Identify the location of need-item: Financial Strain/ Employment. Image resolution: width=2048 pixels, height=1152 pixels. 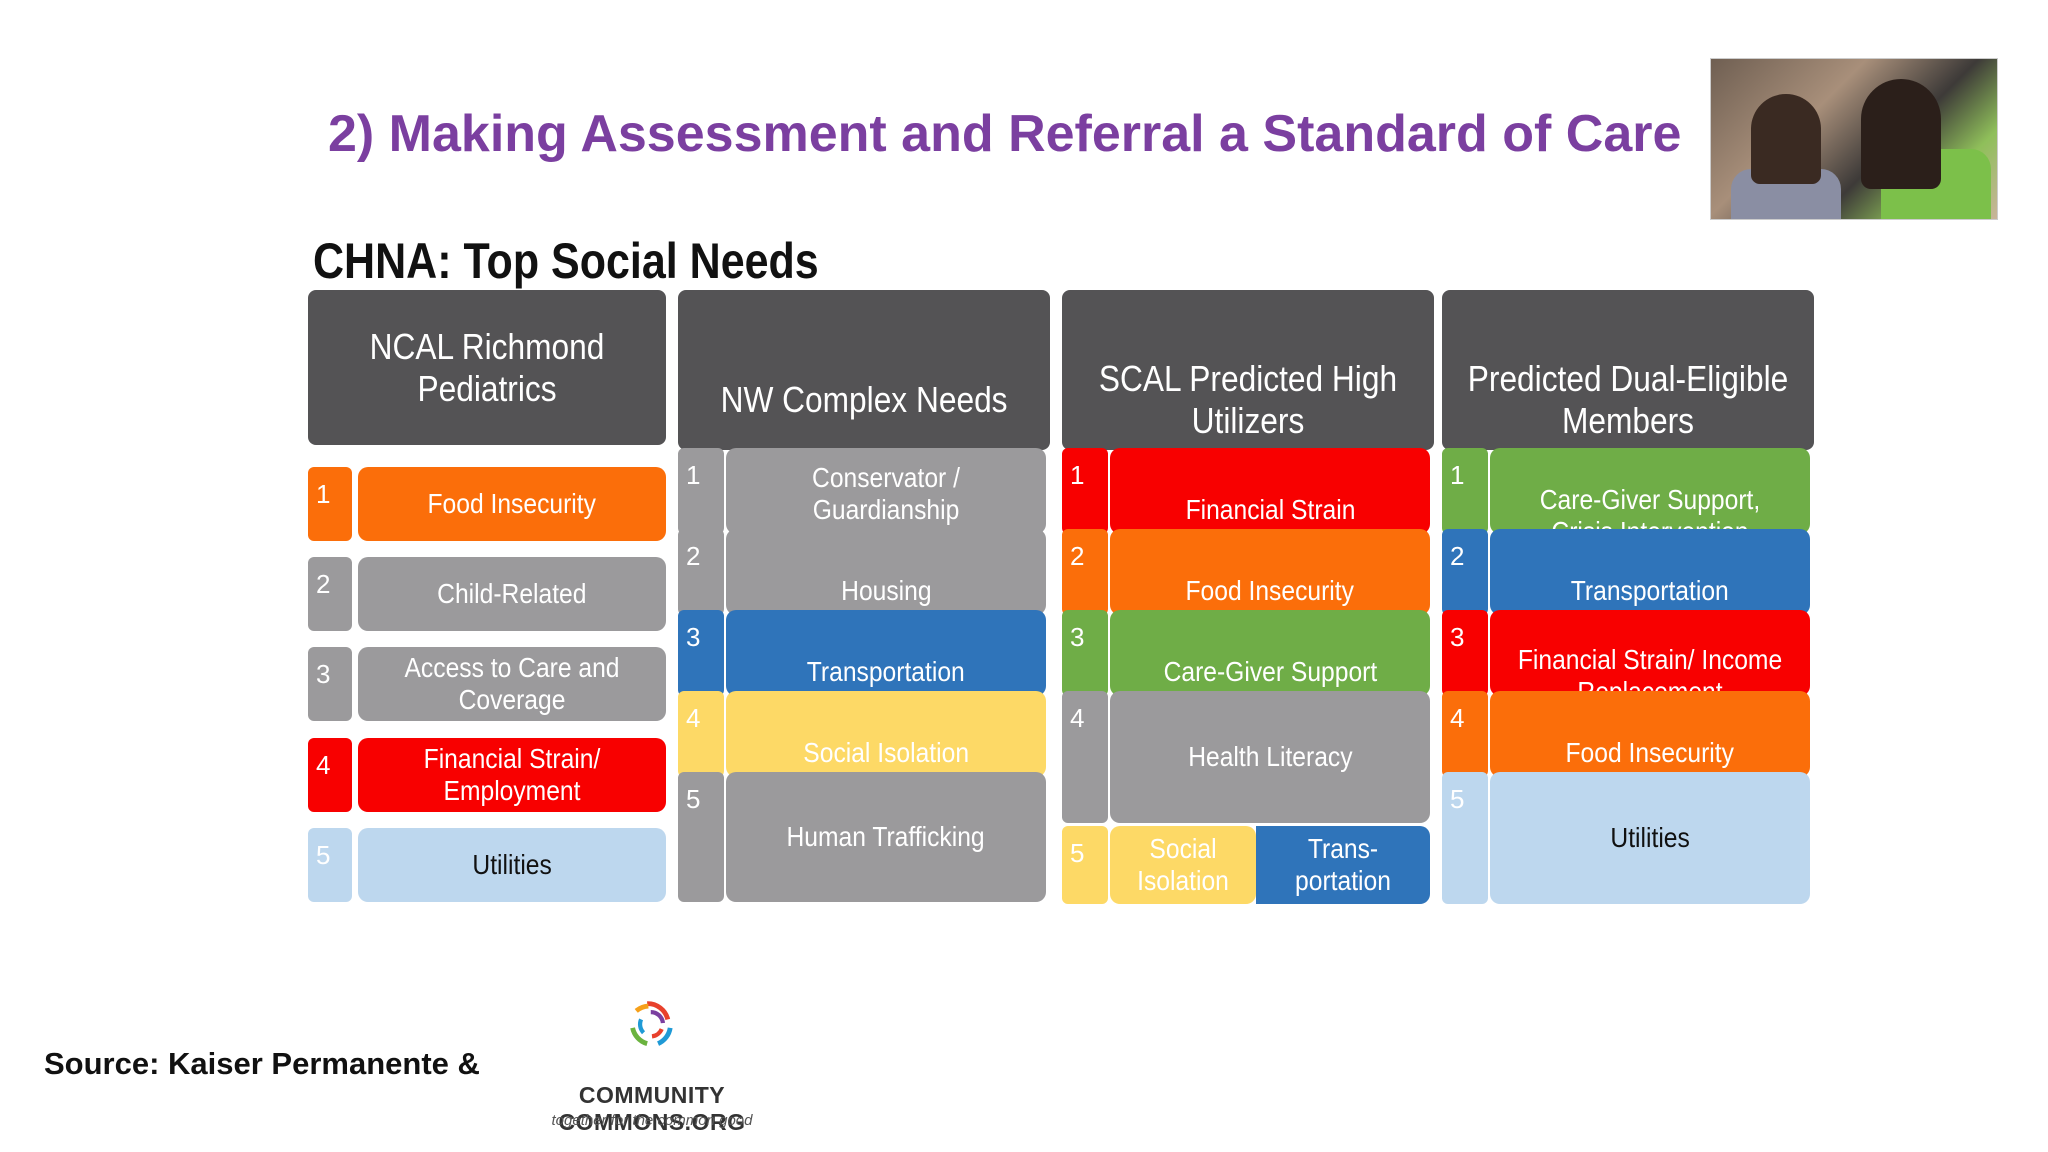
(512, 775).